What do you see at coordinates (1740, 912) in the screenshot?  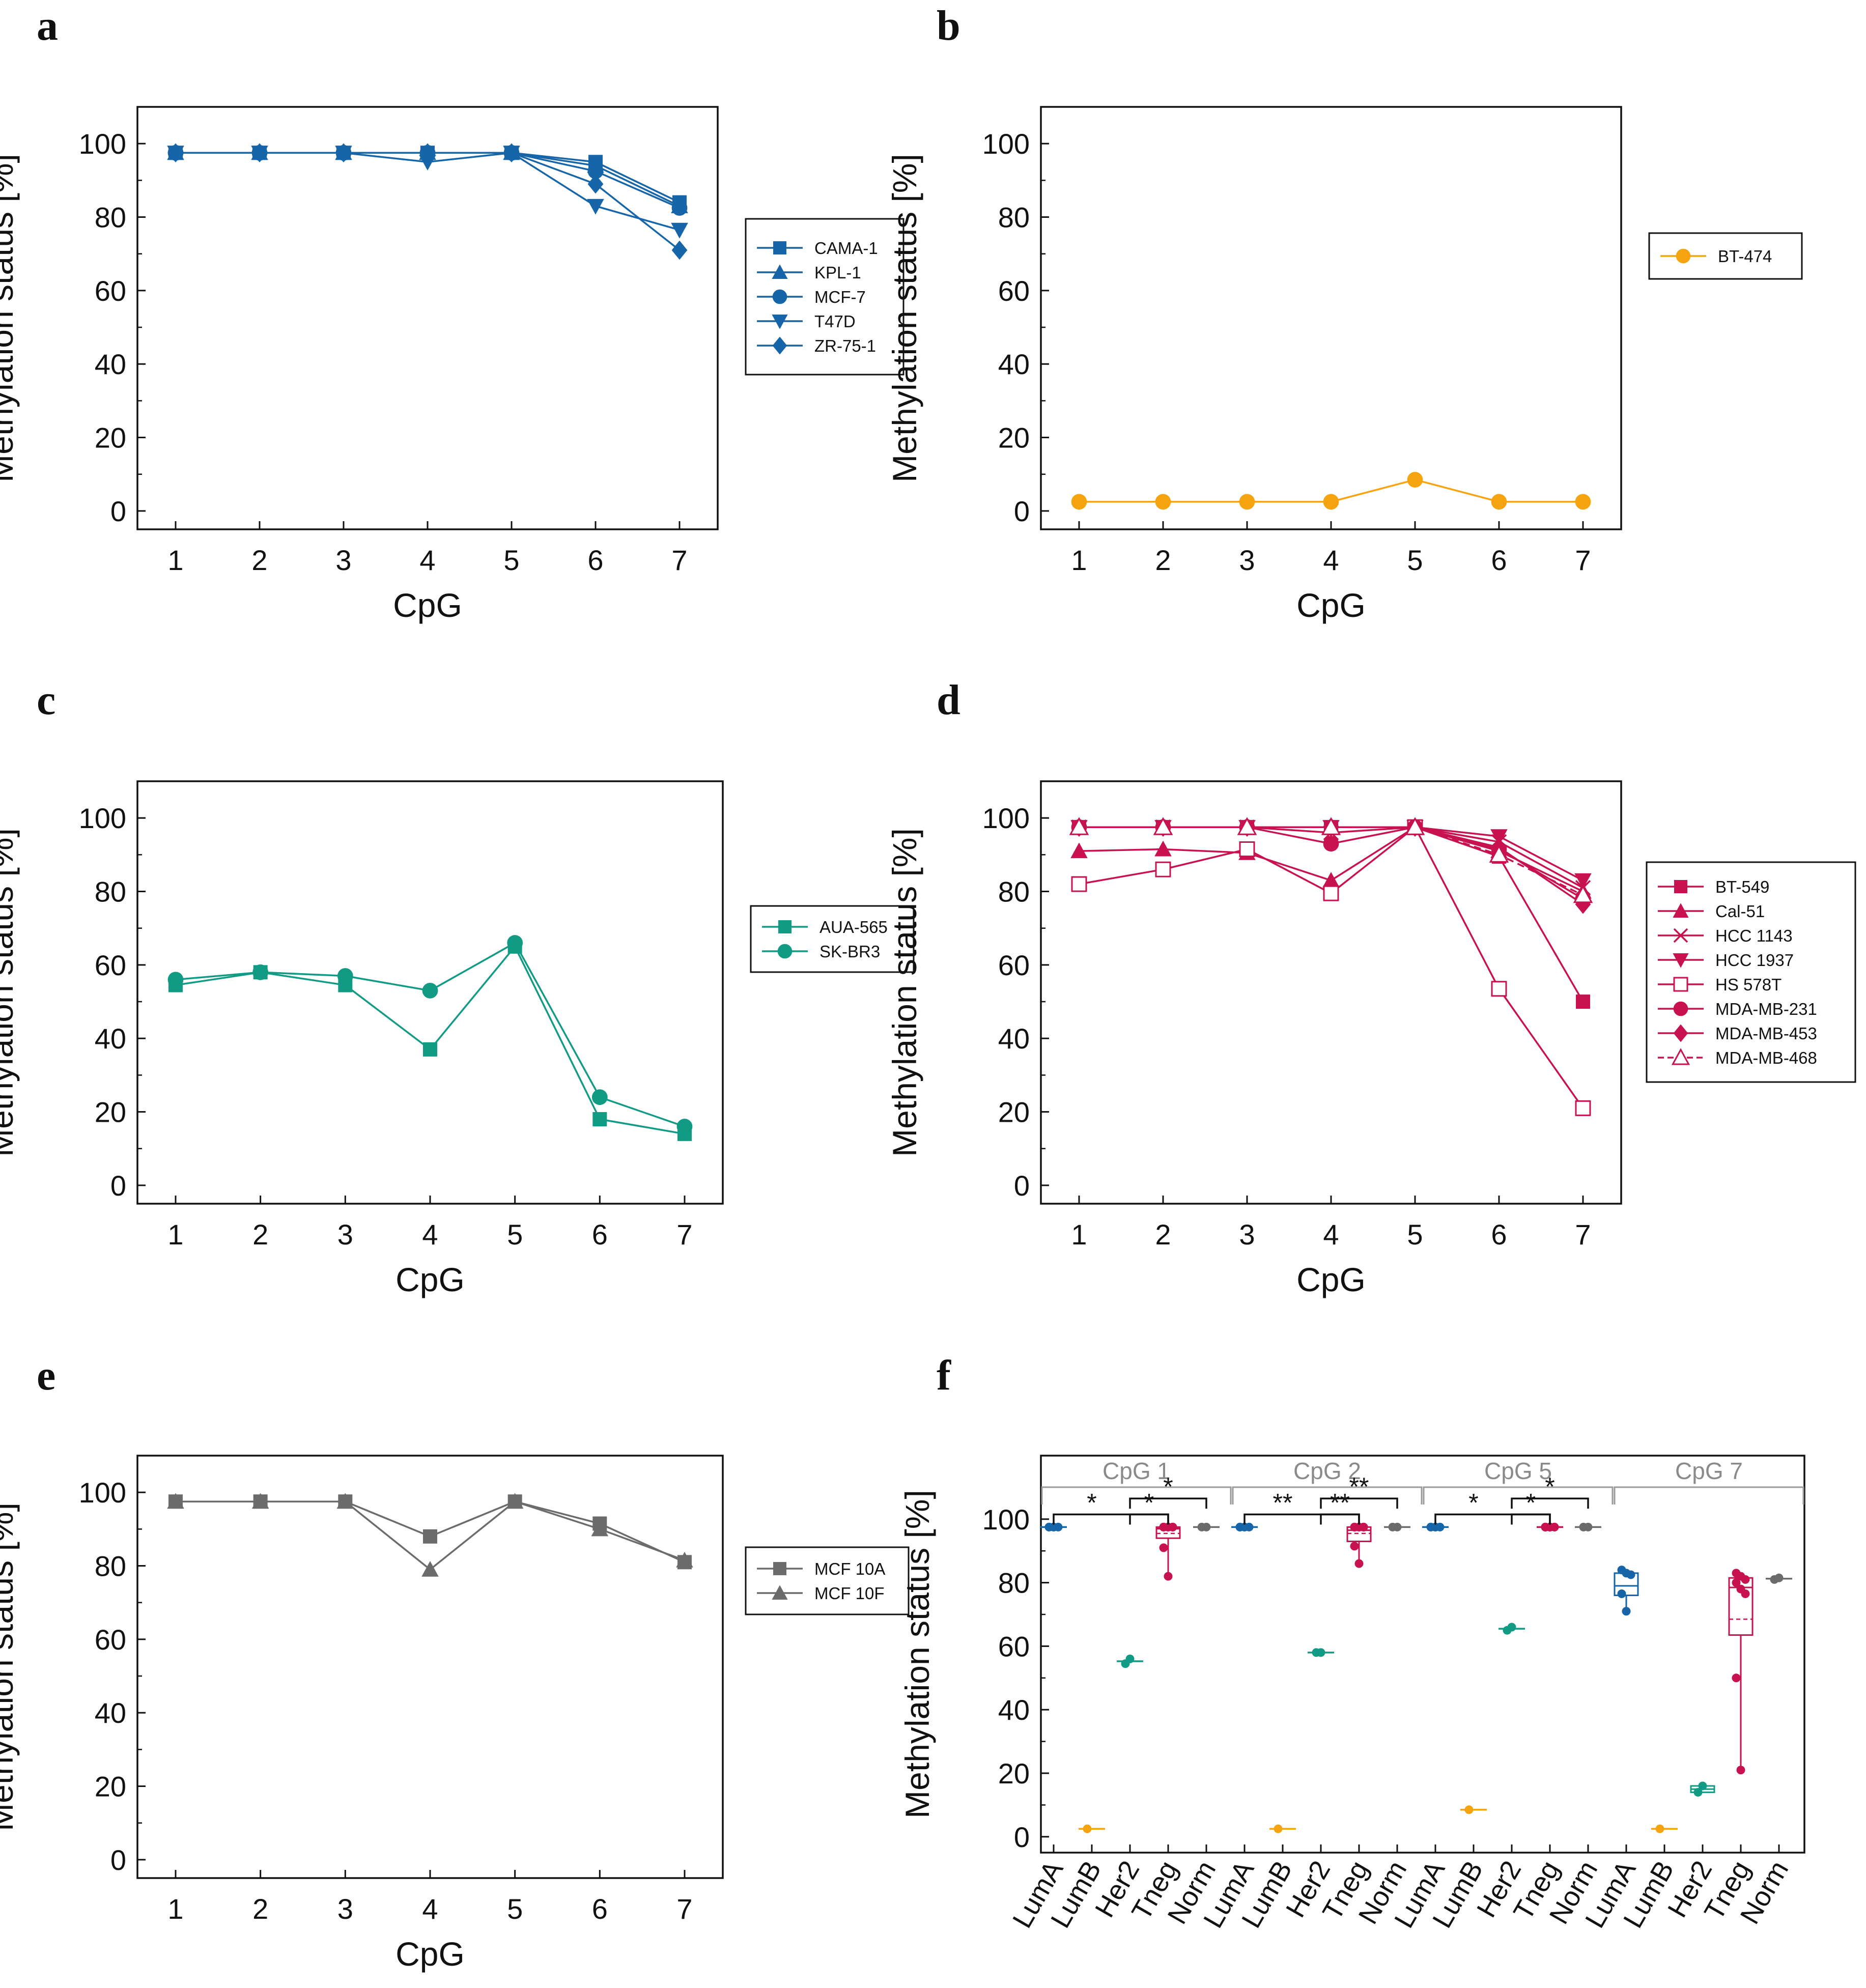 I see `legend-label-cal-51: Cal-51` at bounding box center [1740, 912].